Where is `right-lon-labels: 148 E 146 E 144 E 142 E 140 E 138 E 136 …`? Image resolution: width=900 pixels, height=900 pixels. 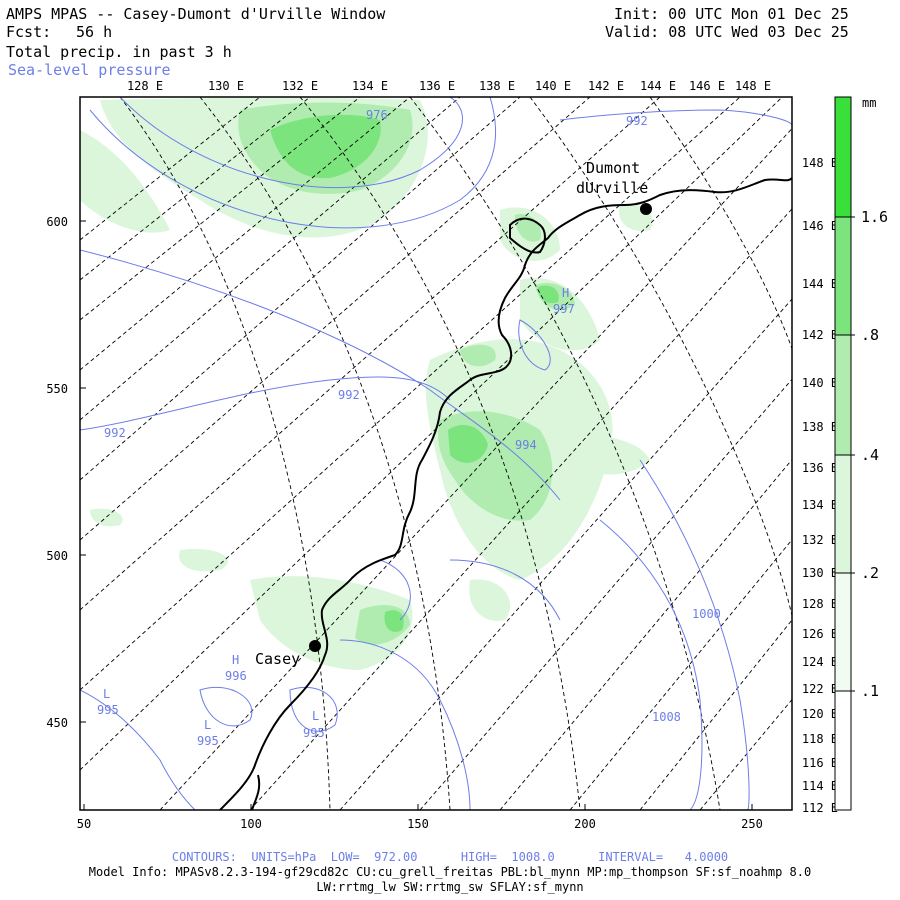
right-lon-labels: 148 E 146 E 144 E 142 E 140 E 138 E 136 … is located at coordinates (820, 485).